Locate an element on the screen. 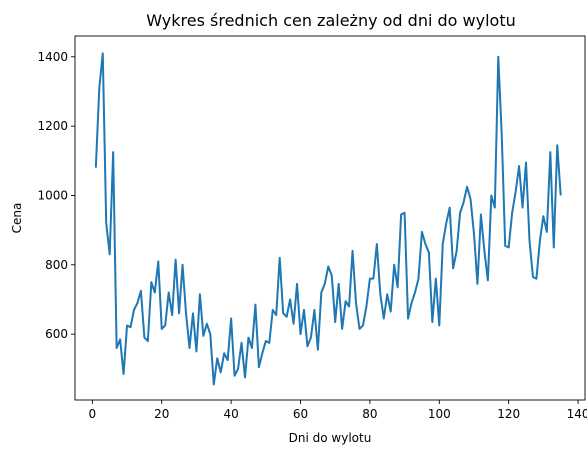 The image size is (587, 455). x-tick-label: 140 is located at coordinates (577, 414).